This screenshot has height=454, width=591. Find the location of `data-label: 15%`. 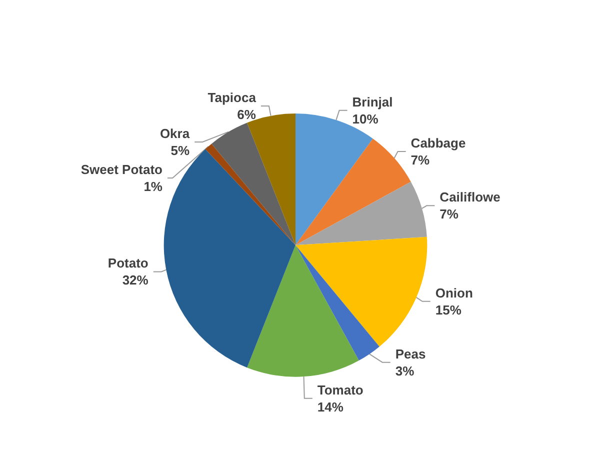

data-label: 15% is located at coordinates (448, 310).